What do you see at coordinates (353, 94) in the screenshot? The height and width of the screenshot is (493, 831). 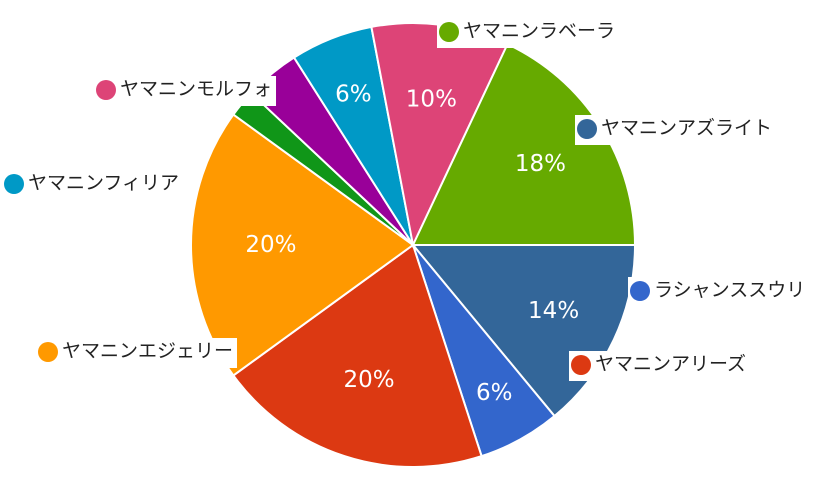 I see `slice-percent-label-6: 6%` at bounding box center [353, 94].